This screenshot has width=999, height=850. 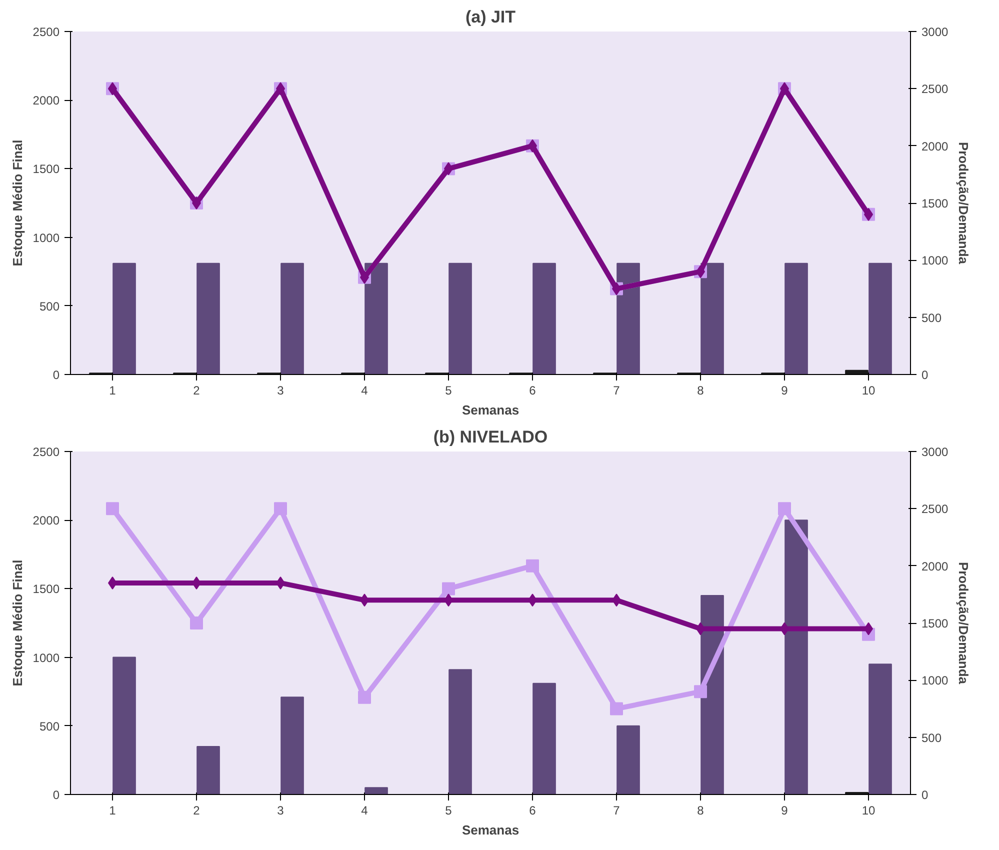 I want to click on chart-title: (b) NIVELADO, so click(x=490, y=437).